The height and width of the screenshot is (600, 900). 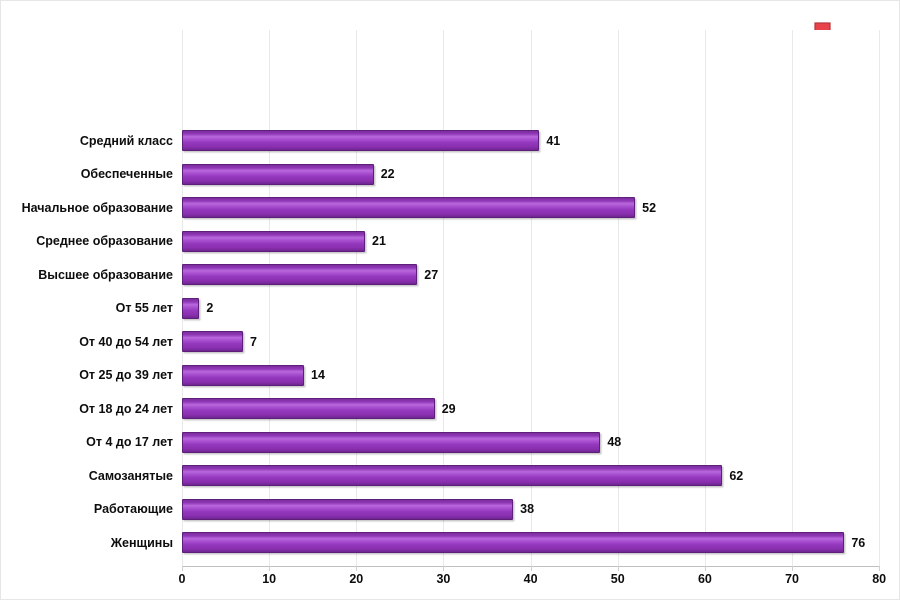 What do you see at coordinates (858, 542) in the screenshot?
I see `bar-value-label: 76` at bounding box center [858, 542].